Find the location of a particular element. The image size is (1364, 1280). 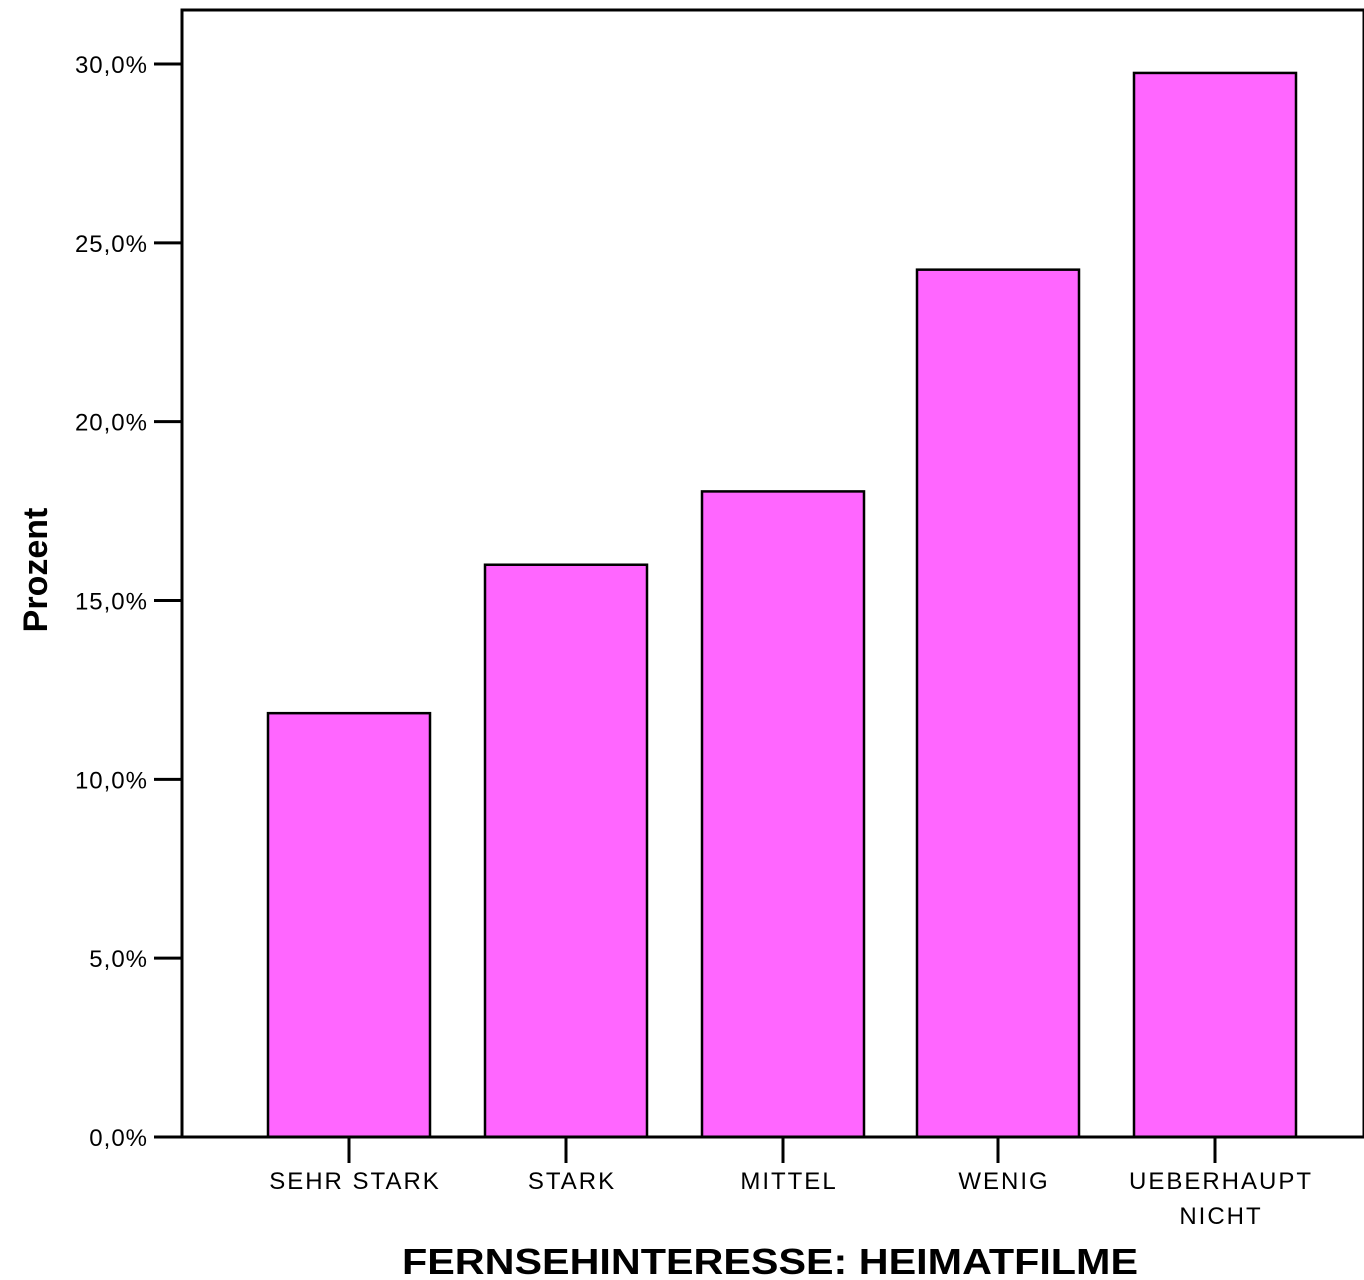

y-axis: 0,0% 5,0% 10,0% 15,0% 20,0% 25,0% 30,0% is located at coordinates (128, 602).